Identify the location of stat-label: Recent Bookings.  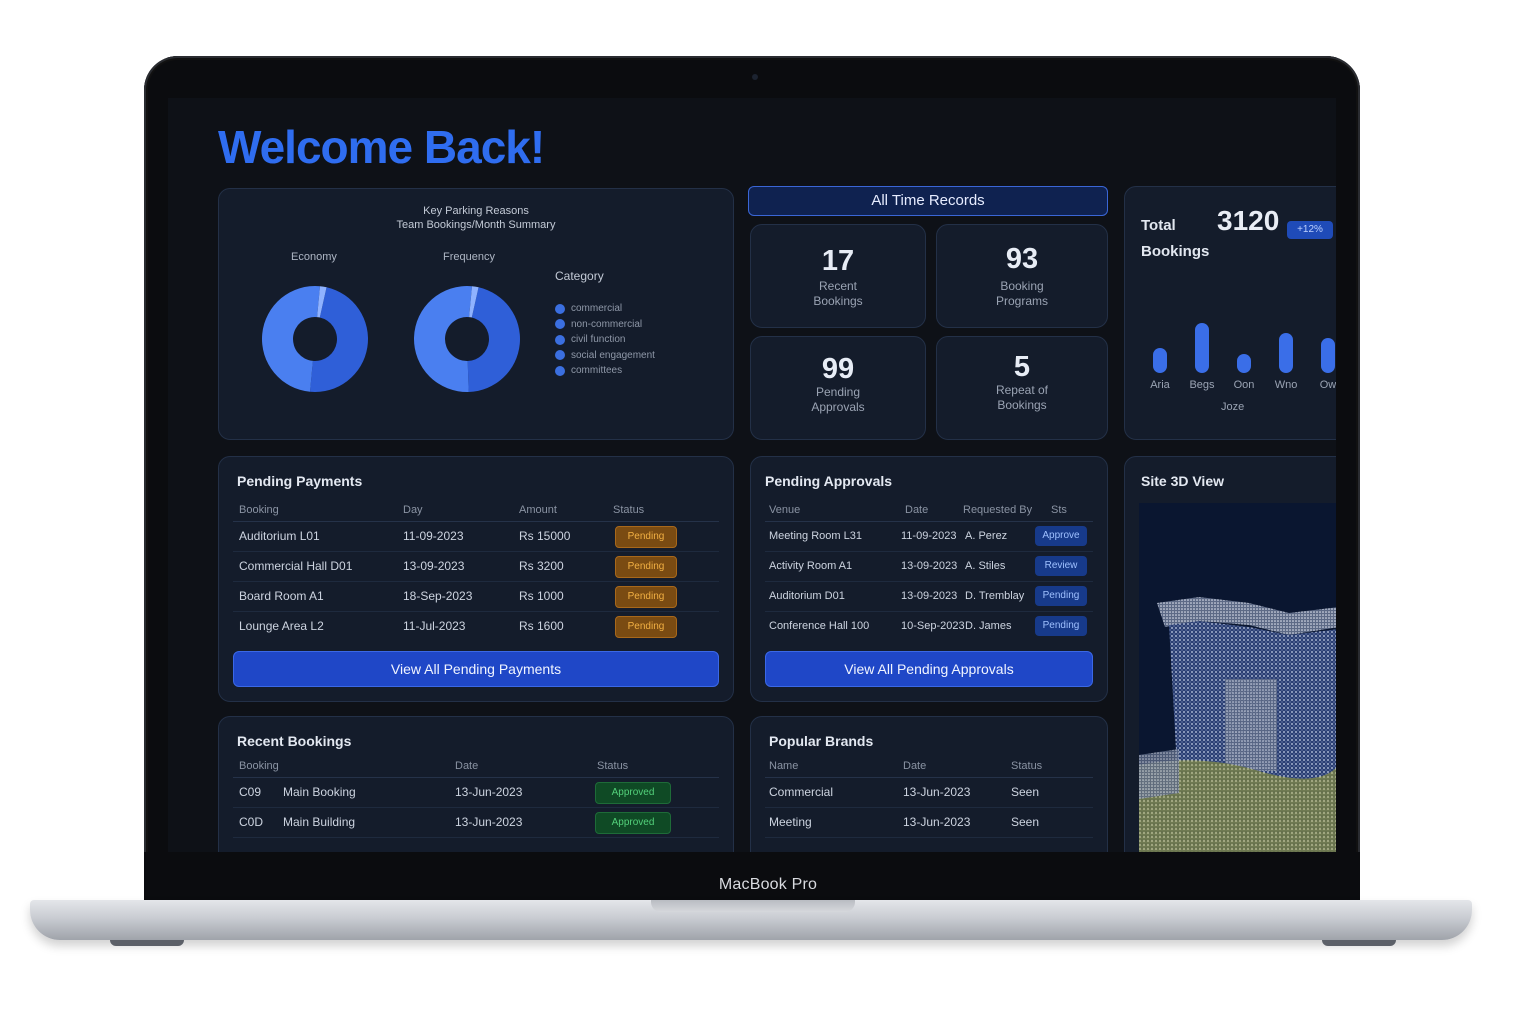
(838, 293).